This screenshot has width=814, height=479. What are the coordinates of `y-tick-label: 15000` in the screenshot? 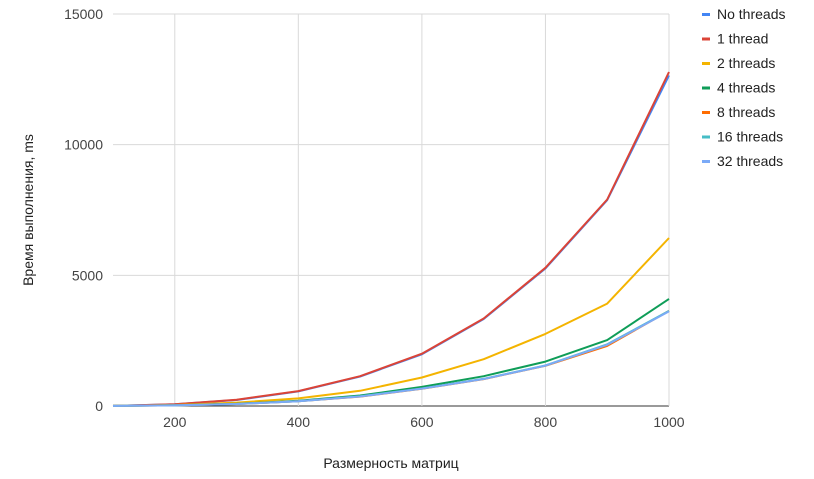 It's located at (83, 14).